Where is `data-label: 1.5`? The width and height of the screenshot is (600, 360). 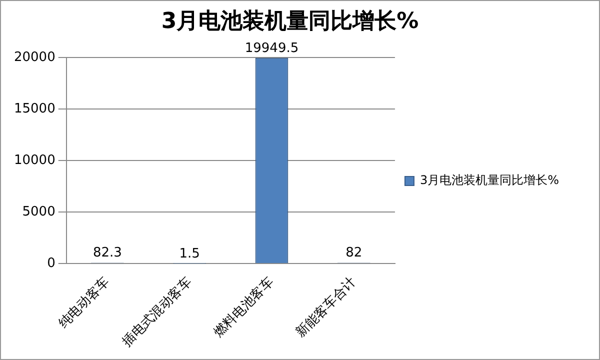 data-label: 1.5 is located at coordinates (189, 254).